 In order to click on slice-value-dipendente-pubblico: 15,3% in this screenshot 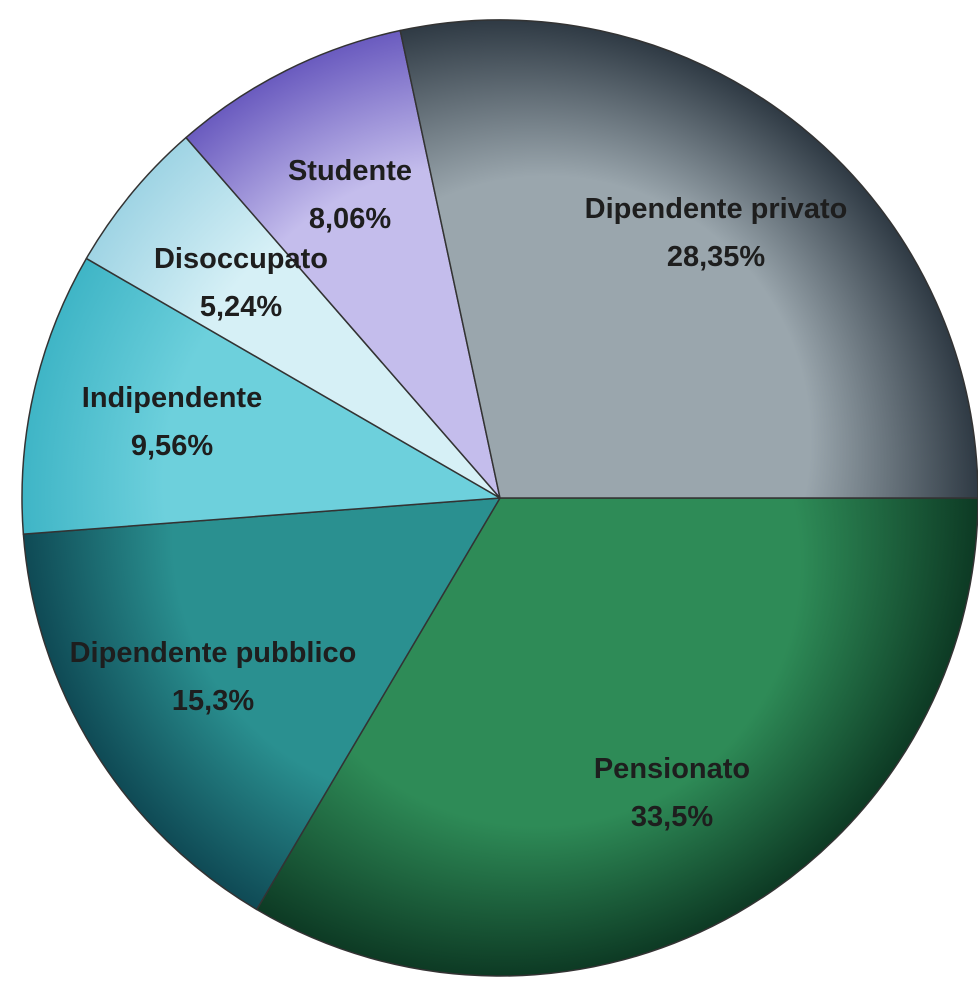, I will do `click(213, 701)`.